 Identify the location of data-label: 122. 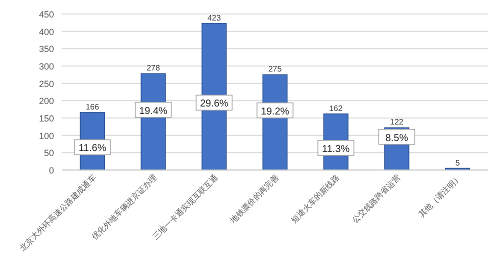
(397, 122).